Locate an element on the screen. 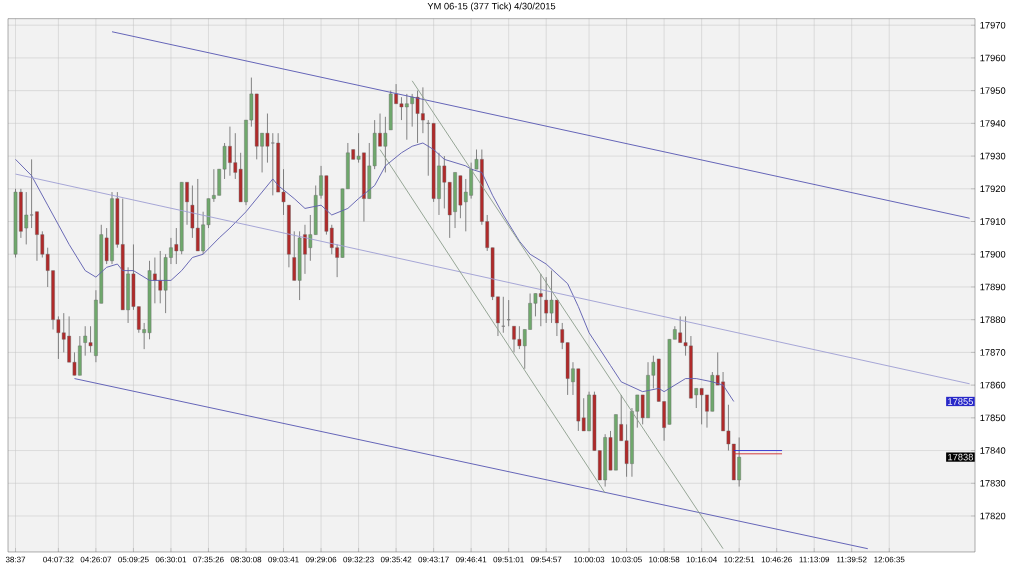  y-tick-label: 17850 is located at coordinates (993, 418).